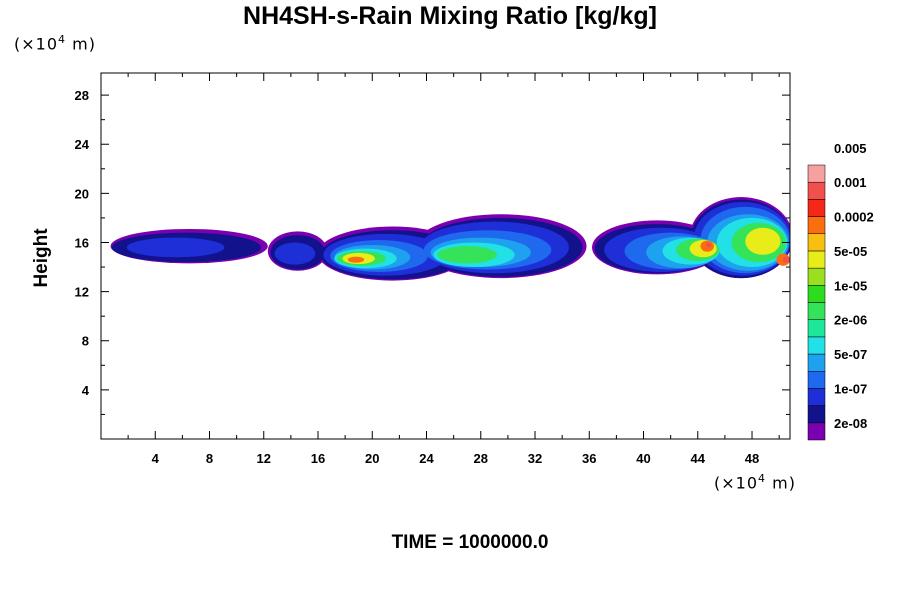 Image resolution: width=900 pixels, height=600 pixels. What do you see at coordinates (82, 193) in the screenshot?
I see `y-tick-label: 20` at bounding box center [82, 193].